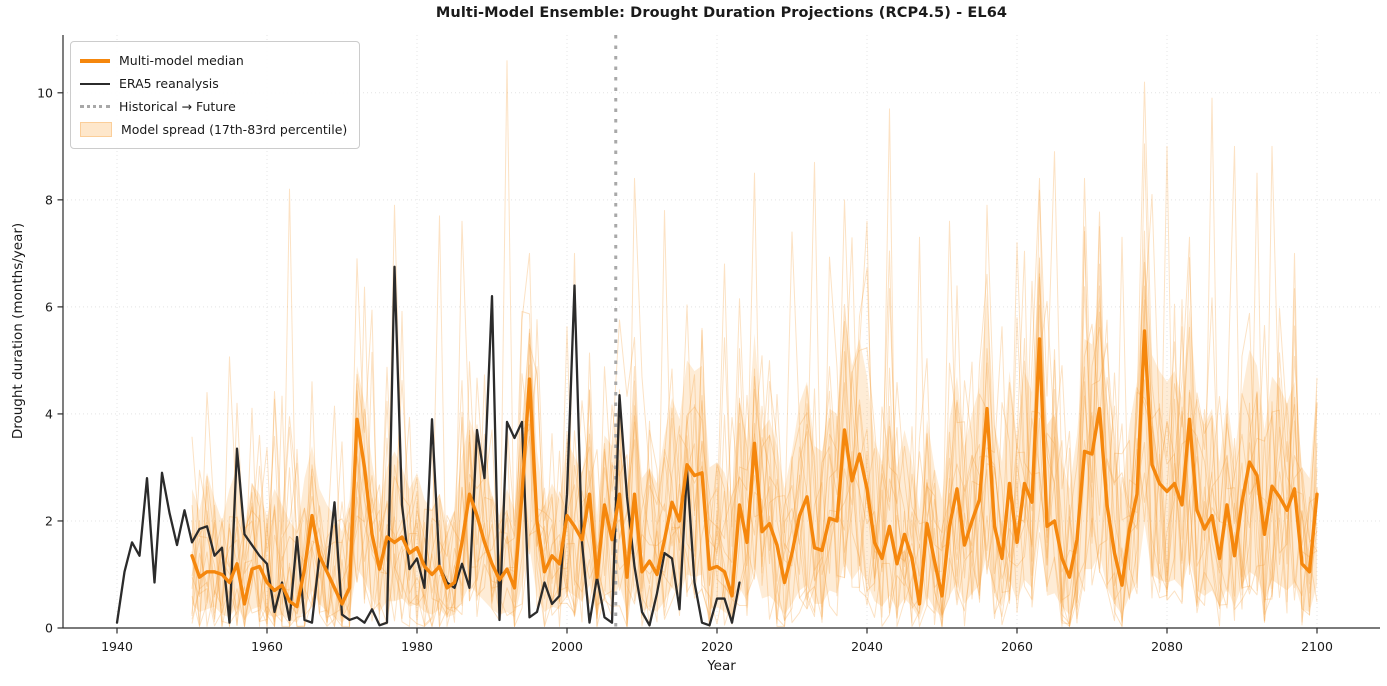 This screenshot has height=686, width=1387. I want to click on svg-text: 1940, so click(117, 646).